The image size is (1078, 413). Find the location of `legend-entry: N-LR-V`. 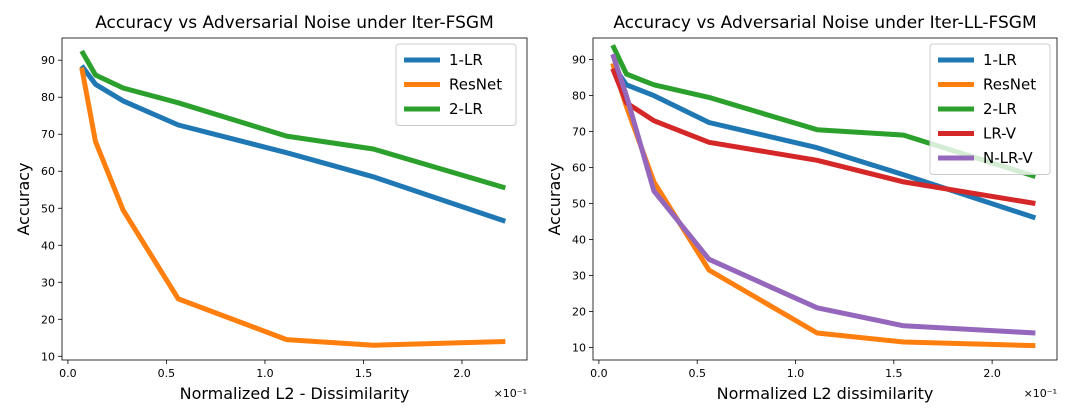

legend-entry: N-LR-V is located at coordinates (1008, 158).